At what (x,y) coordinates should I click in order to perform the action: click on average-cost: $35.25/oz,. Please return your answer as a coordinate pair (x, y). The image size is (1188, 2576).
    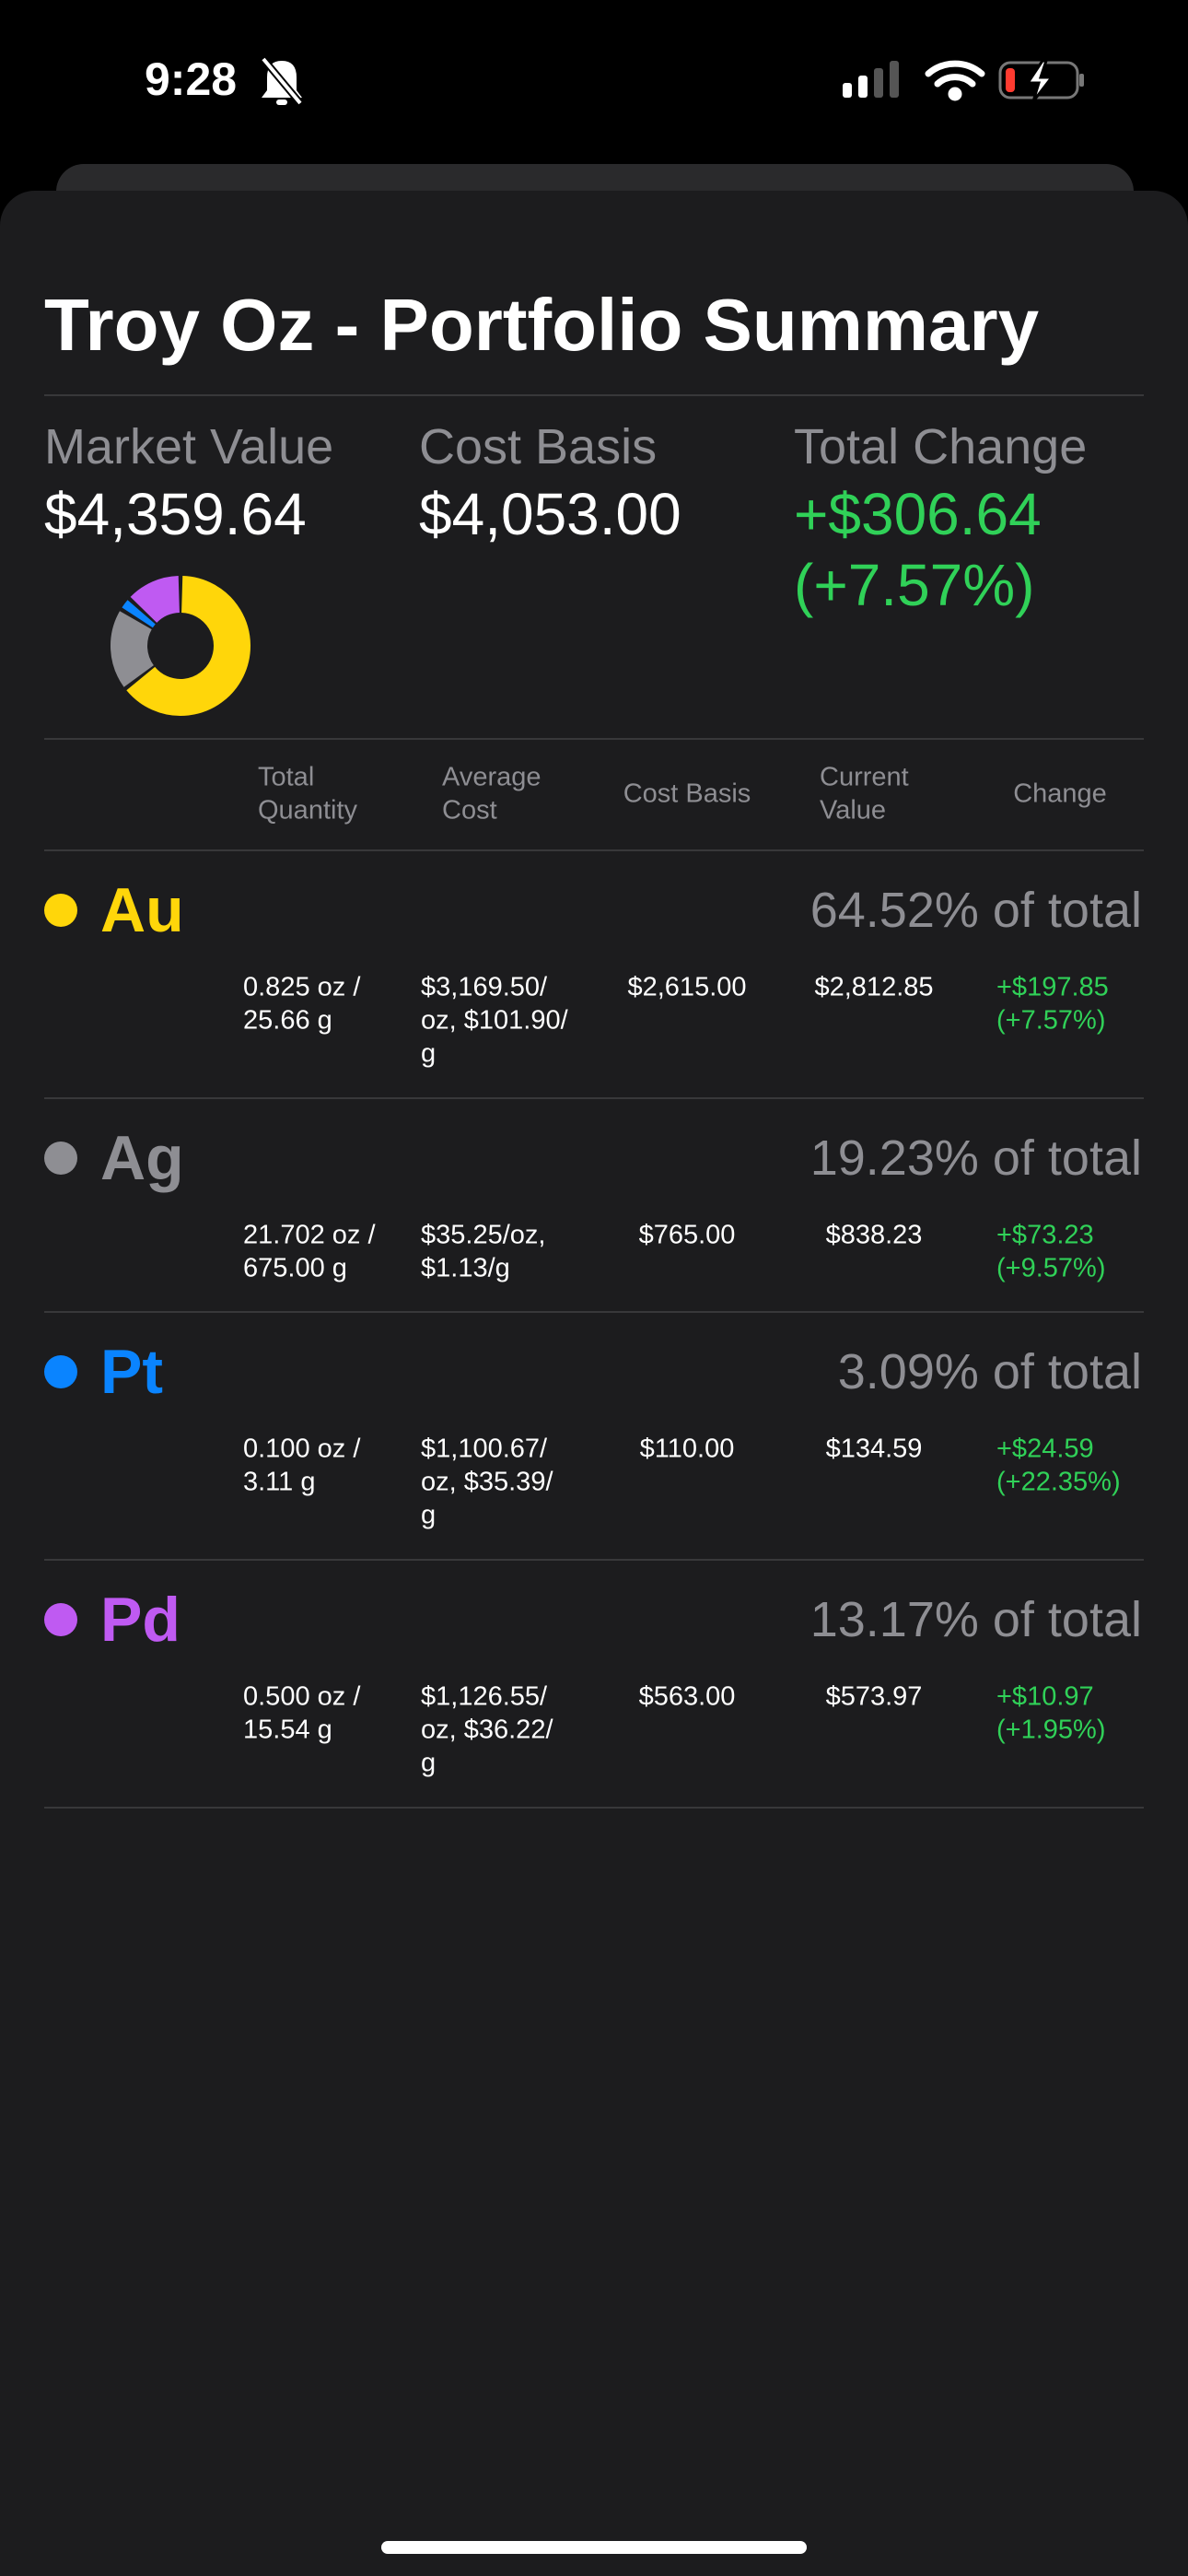
    Looking at the image, I should click on (483, 1235).